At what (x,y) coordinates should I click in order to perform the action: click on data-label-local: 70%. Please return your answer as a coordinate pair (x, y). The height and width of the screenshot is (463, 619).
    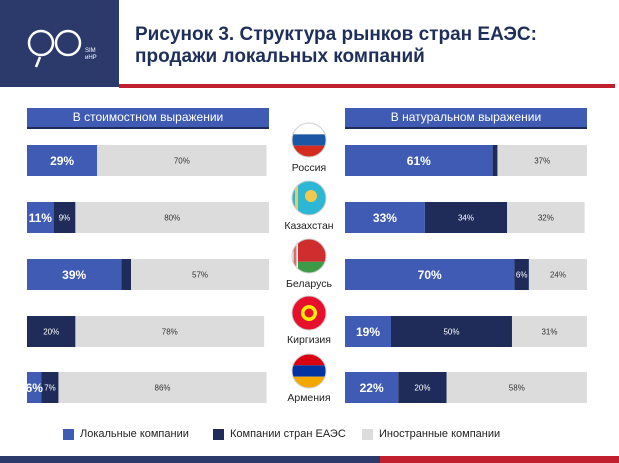
    Looking at the image, I should click on (430, 275).